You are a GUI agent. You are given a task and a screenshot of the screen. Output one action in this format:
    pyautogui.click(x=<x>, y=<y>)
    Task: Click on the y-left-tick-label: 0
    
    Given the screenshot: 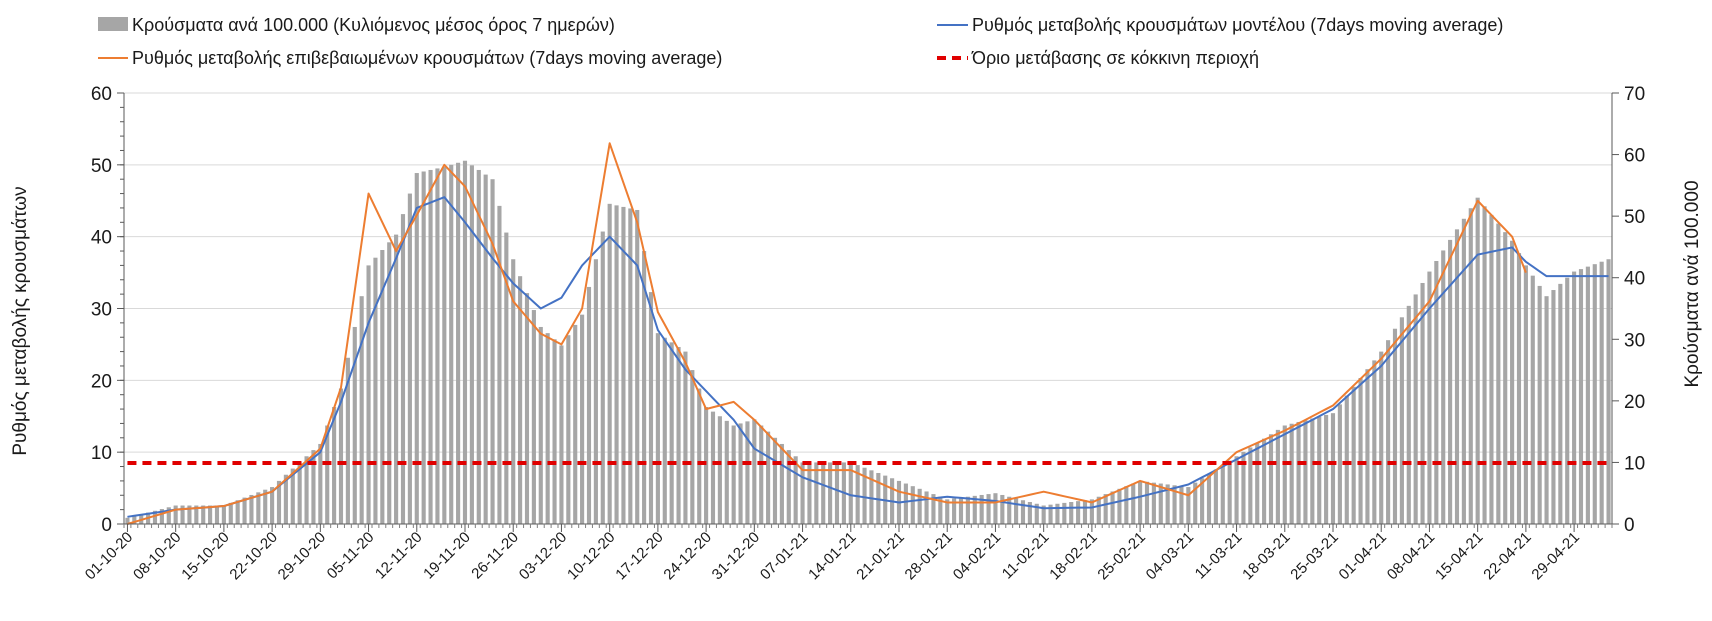 What is the action you would take?
    pyautogui.click(x=106, y=525)
    